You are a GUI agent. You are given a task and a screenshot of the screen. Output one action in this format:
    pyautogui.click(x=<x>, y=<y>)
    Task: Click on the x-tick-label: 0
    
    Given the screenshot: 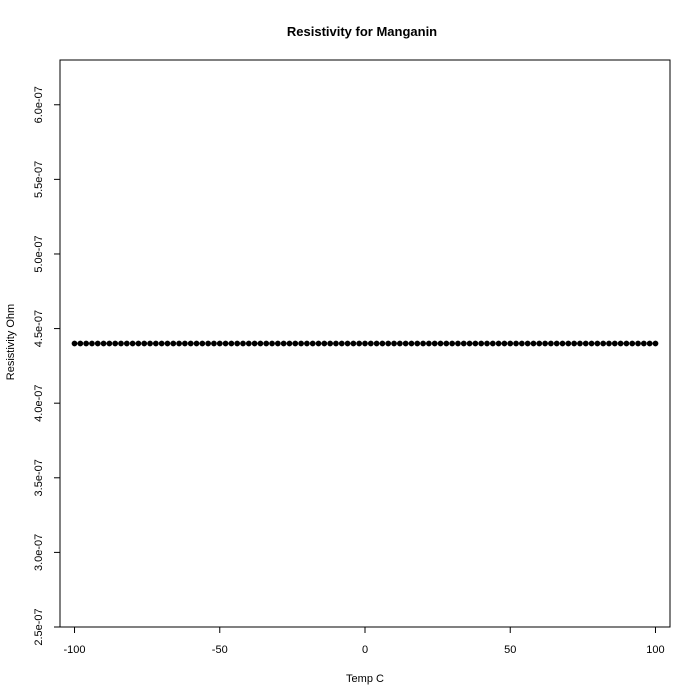 What is the action you would take?
    pyautogui.click(x=365, y=650)
    